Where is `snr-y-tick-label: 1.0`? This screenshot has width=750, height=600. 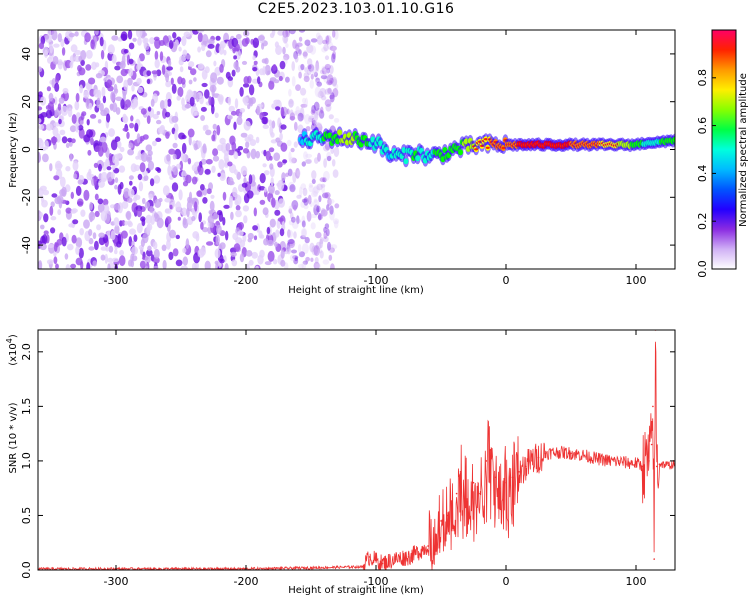 snr-y-tick-label: 1.0 is located at coordinates (26, 461).